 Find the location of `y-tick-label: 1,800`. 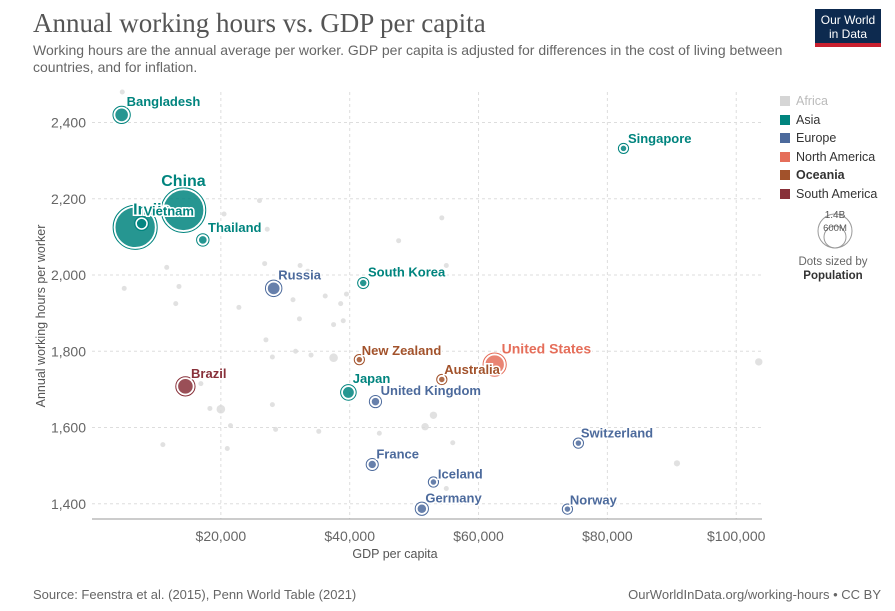

y-tick-label: 1,800 is located at coordinates (68, 351).